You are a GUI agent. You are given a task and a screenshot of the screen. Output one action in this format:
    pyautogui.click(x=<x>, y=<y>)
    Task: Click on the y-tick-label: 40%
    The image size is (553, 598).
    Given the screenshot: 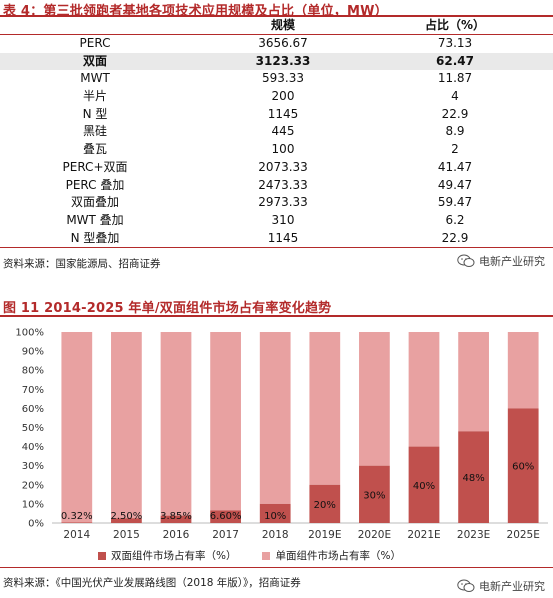 What is the action you would take?
    pyautogui.click(x=33, y=447)
    